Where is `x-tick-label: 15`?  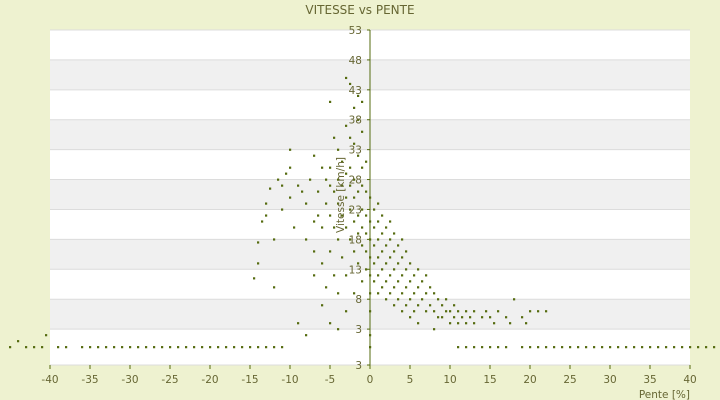
x-tick-label: 15 is located at coordinates (489, 380).